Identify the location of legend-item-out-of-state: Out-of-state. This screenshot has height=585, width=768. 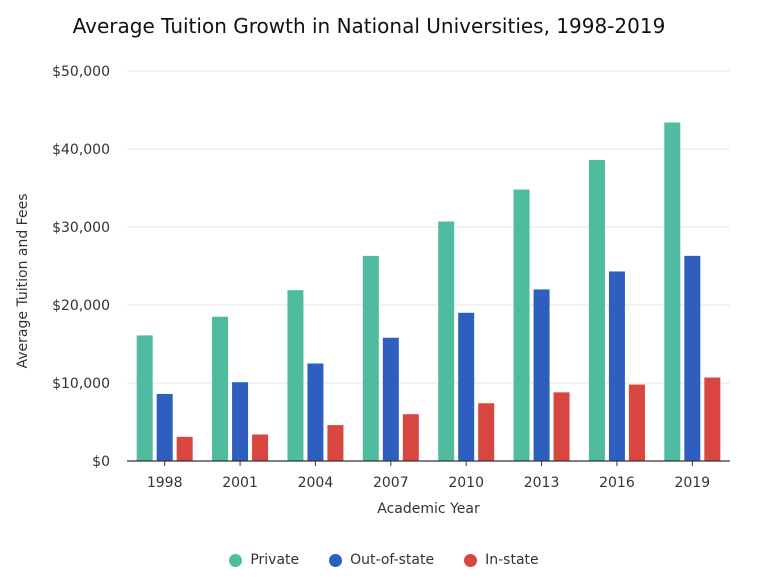
(381, 560).